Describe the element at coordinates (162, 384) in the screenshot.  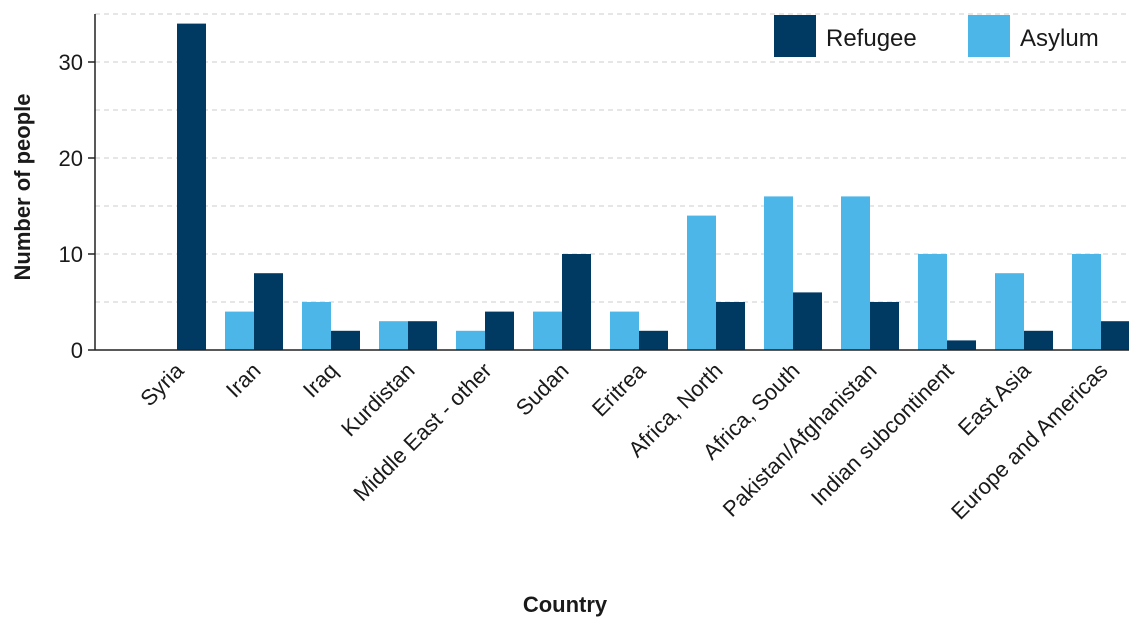
I see `x-tick-label: Syria` at that location.